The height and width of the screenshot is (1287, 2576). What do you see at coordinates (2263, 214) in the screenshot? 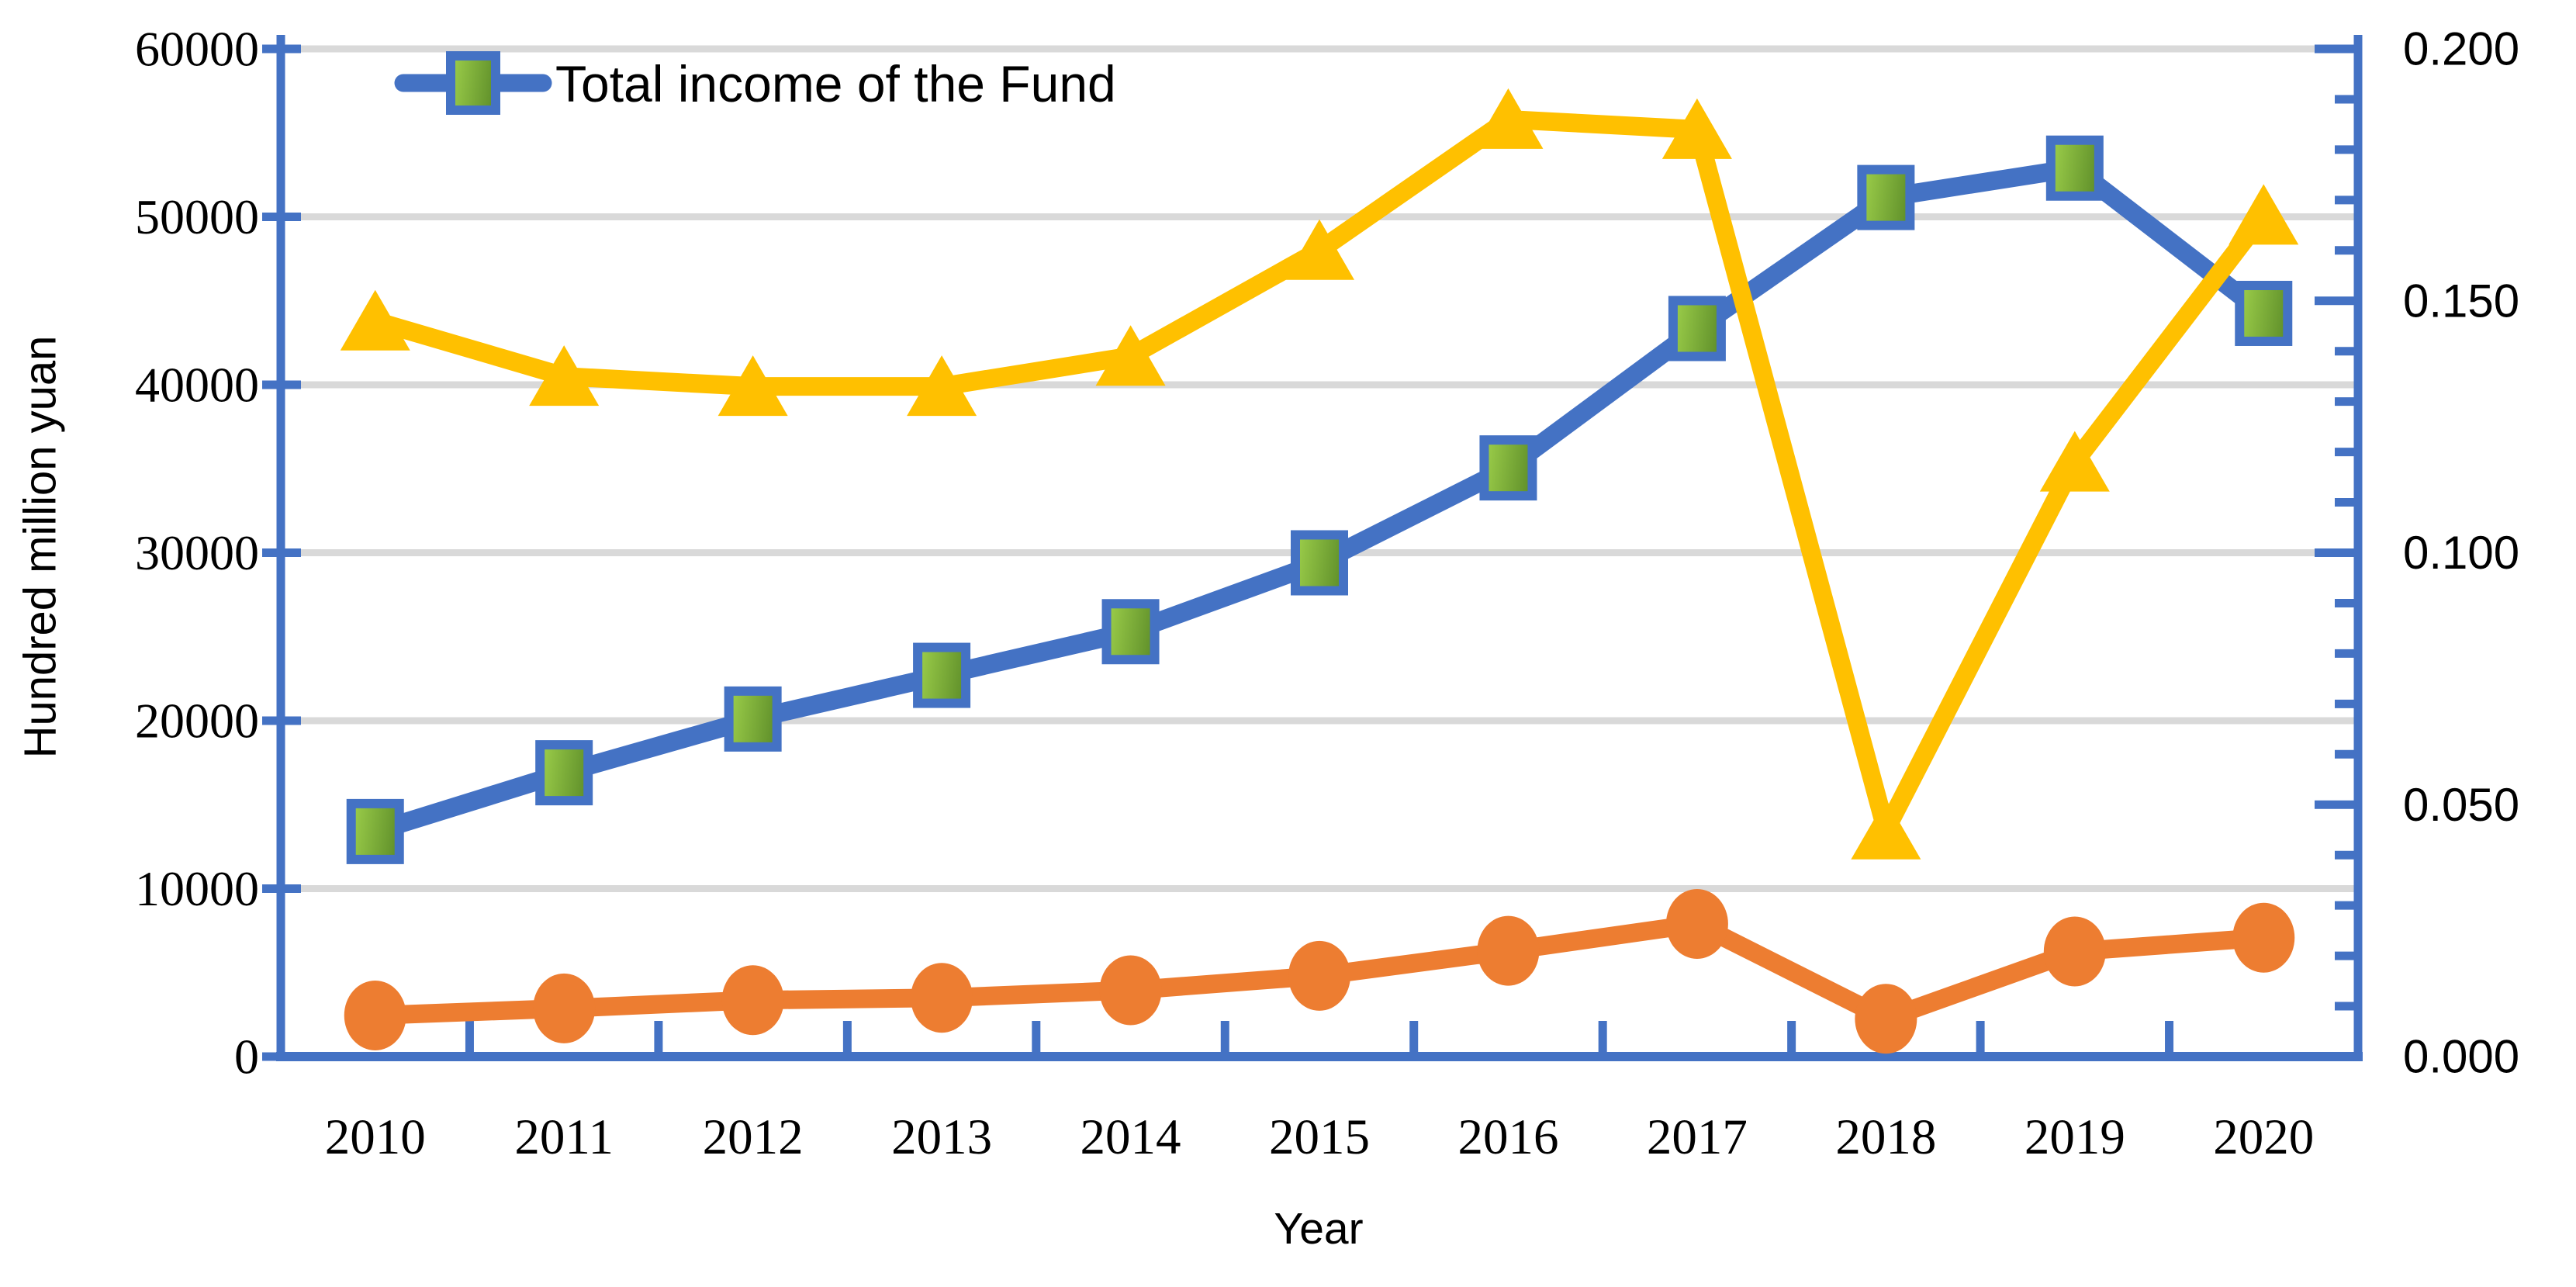
I see `marker-gold-series-2020` at bounding box center [2263, 214].